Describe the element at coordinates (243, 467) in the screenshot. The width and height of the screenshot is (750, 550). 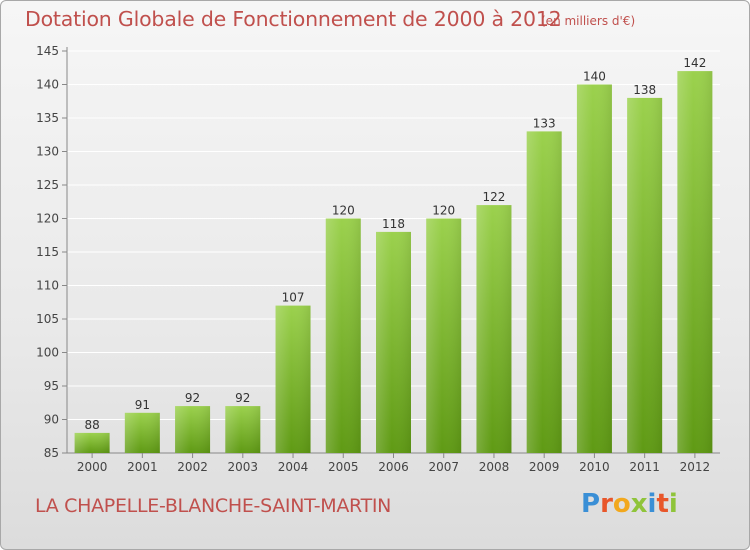
I see `x-tick-label: 2003` at that location.